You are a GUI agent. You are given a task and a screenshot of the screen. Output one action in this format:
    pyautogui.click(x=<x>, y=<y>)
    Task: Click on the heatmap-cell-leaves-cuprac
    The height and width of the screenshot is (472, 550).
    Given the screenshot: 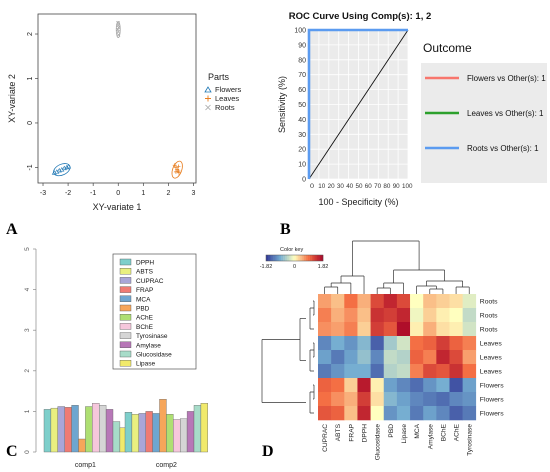 What is the action you would take?
    pyautogui.click(x=325, y=343)
    